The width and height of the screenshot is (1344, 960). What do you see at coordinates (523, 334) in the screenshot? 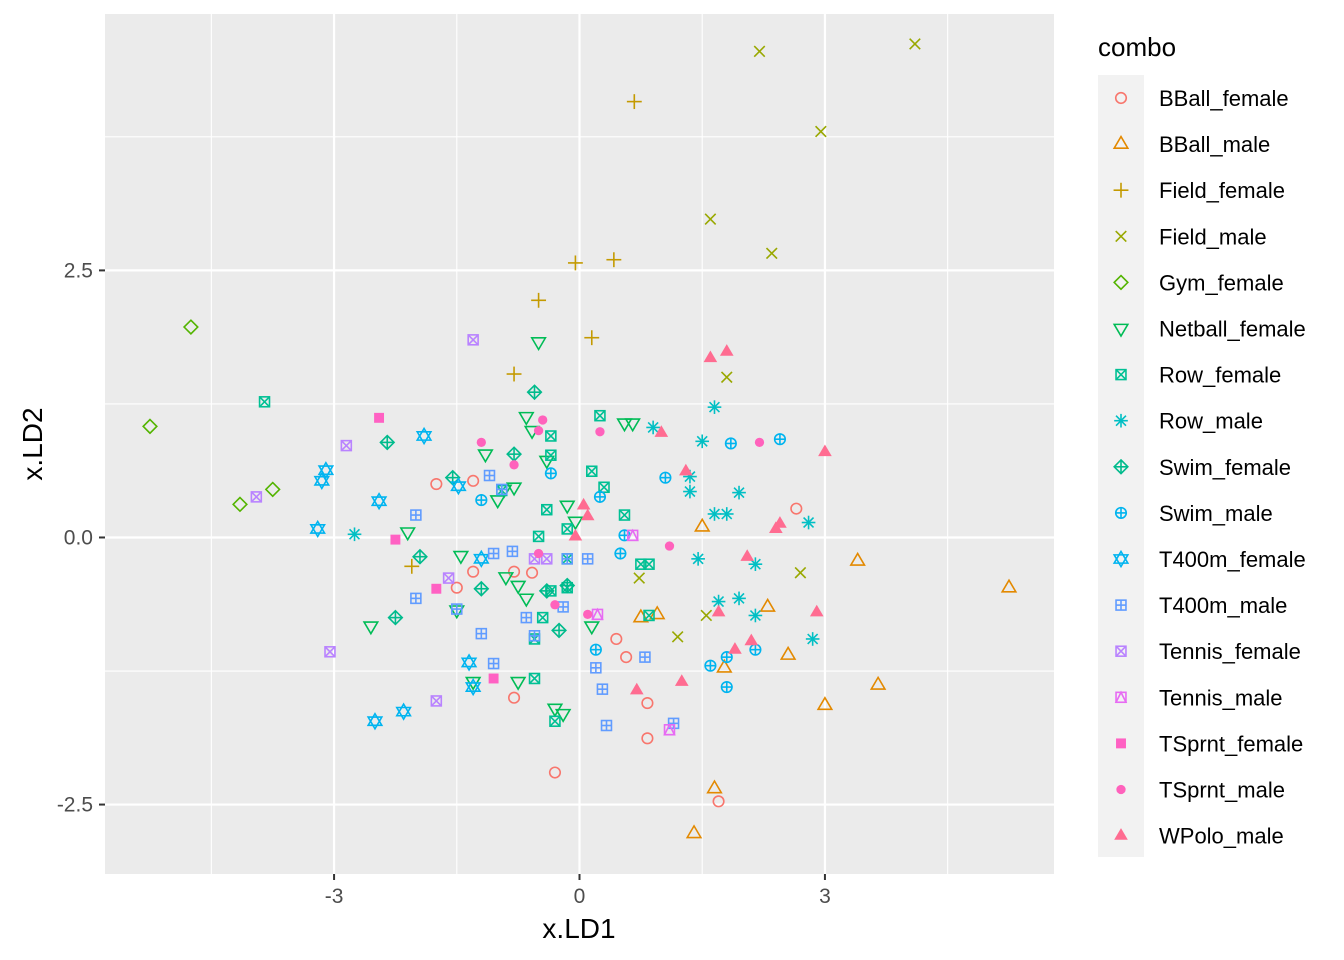
I see `series-field-female` at bounding box center [523, 334].